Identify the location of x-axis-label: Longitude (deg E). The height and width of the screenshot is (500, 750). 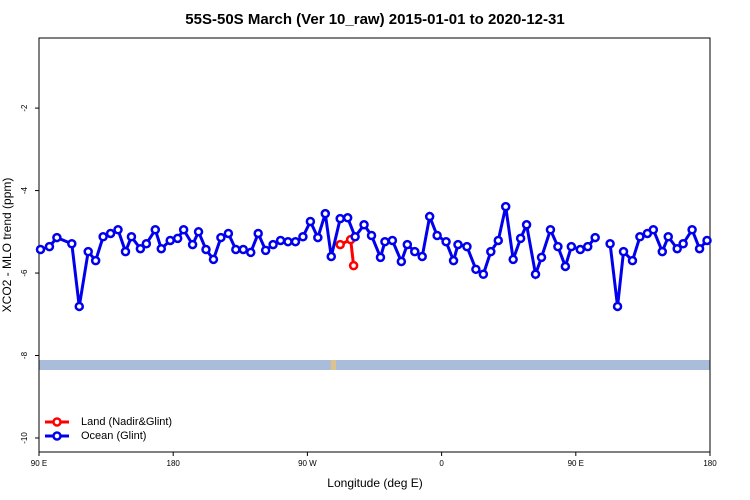
(374, 483).